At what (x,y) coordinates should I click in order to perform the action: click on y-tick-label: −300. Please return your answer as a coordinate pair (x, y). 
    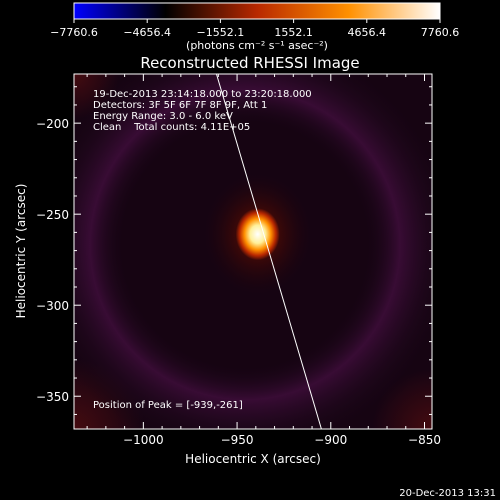
    Looking at the image, I should click on (52, 306).